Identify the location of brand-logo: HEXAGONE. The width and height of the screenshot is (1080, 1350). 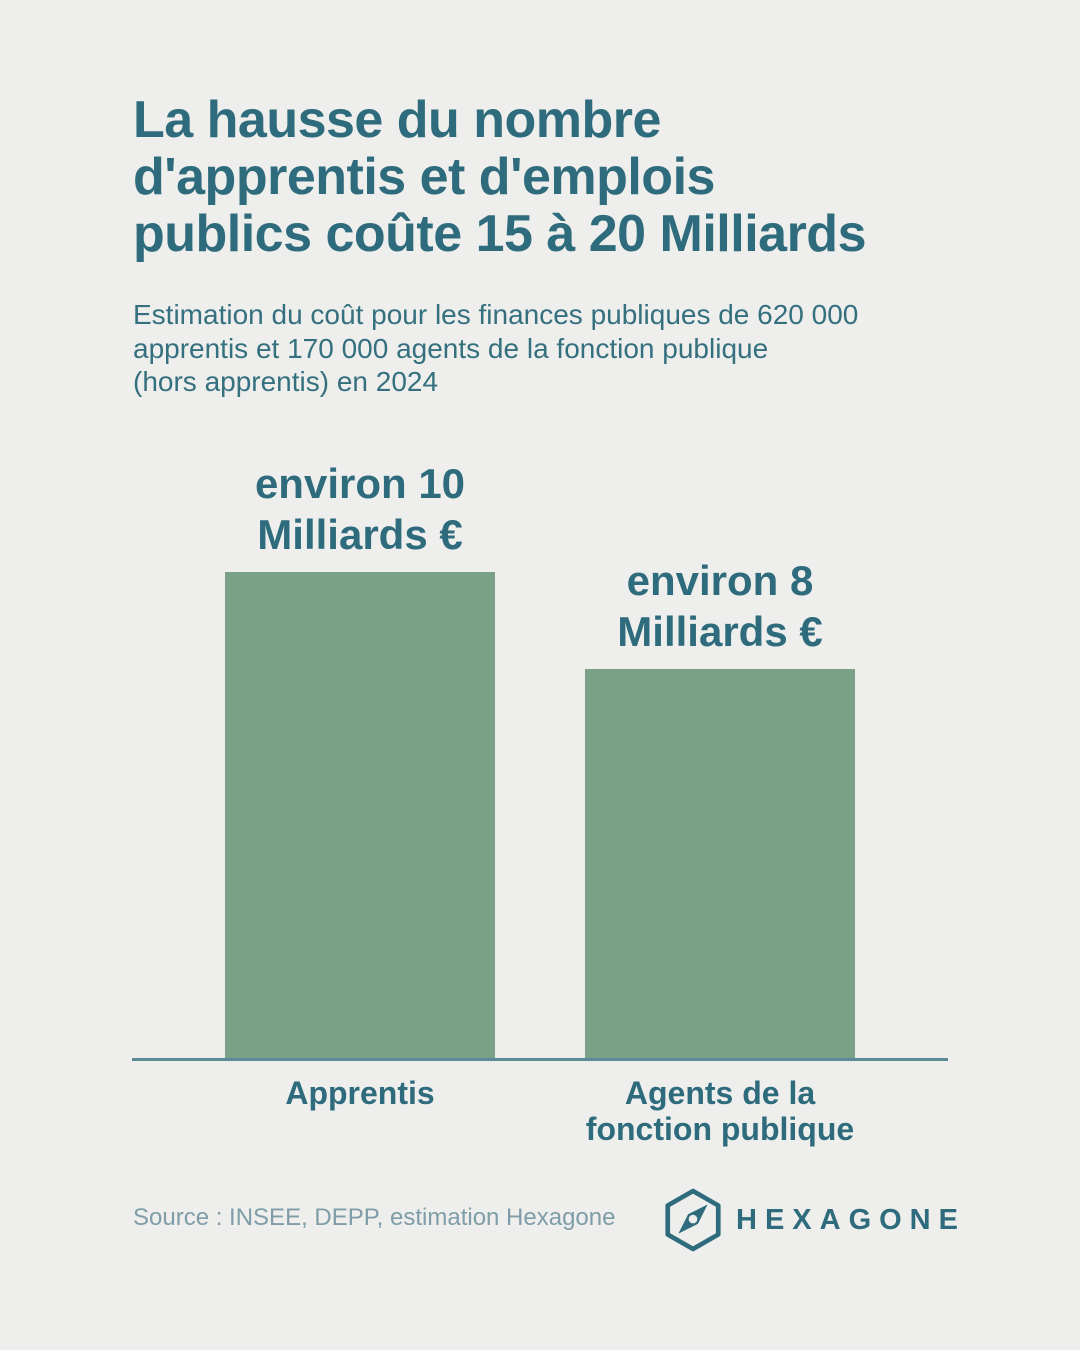
(815, 1220).